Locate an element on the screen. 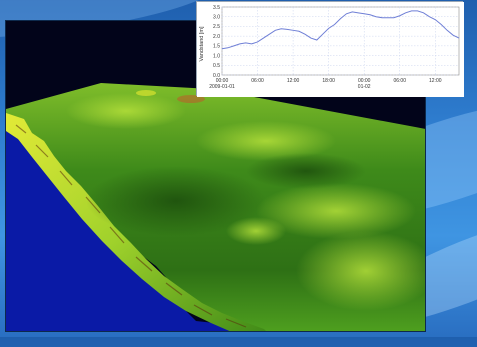 The width and height of the screenshot is (477, 347). y-tick-label: 3.0 is located at coordinates (216, 18).